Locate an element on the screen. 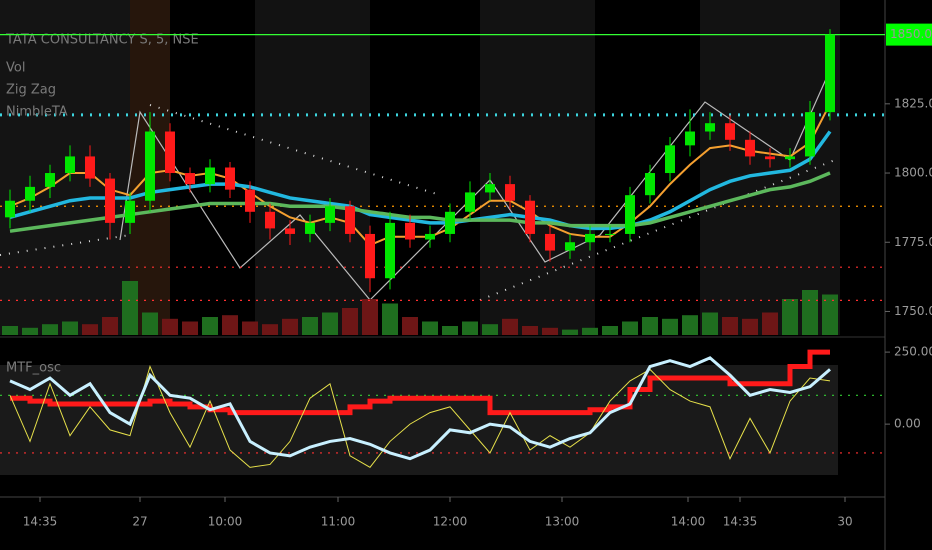  last-price-label: 1850.00 is located at coordinates (911, 34).